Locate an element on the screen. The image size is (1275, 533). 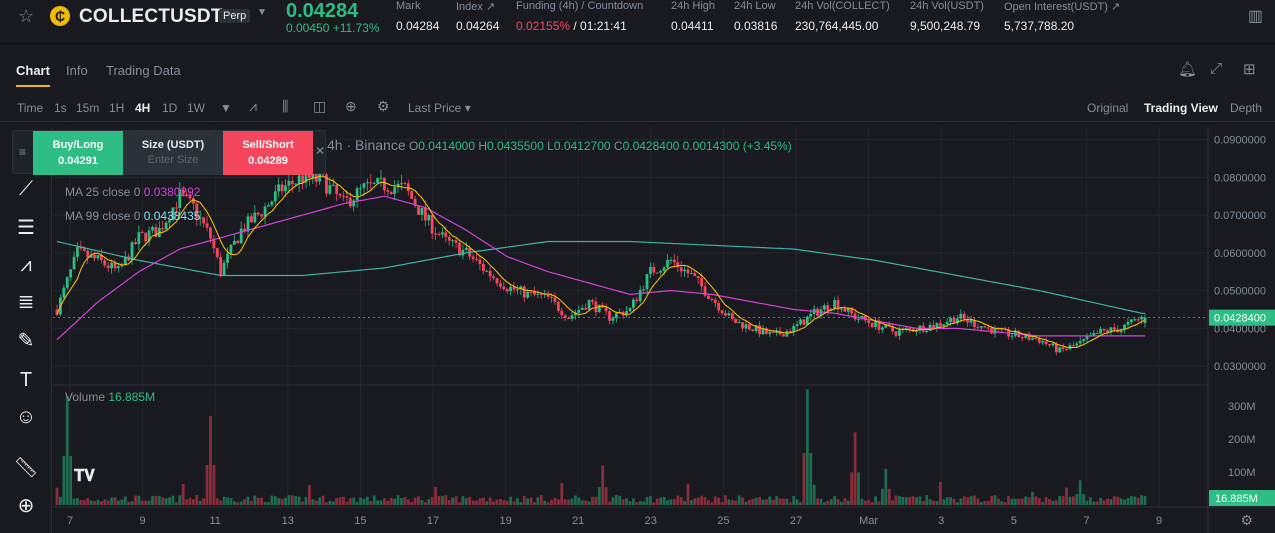
indicators-icon: ⩘ is located at coordinates (253, 106).